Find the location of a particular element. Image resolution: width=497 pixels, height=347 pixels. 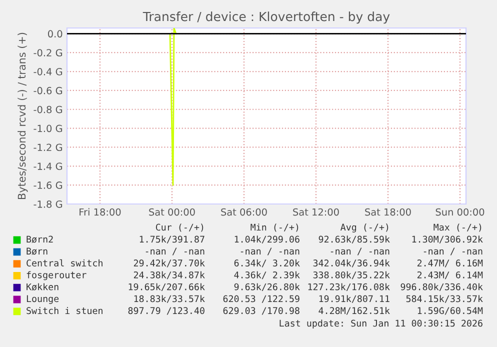

y-tick-label: 0.0 is located at coordinates (55, 34).